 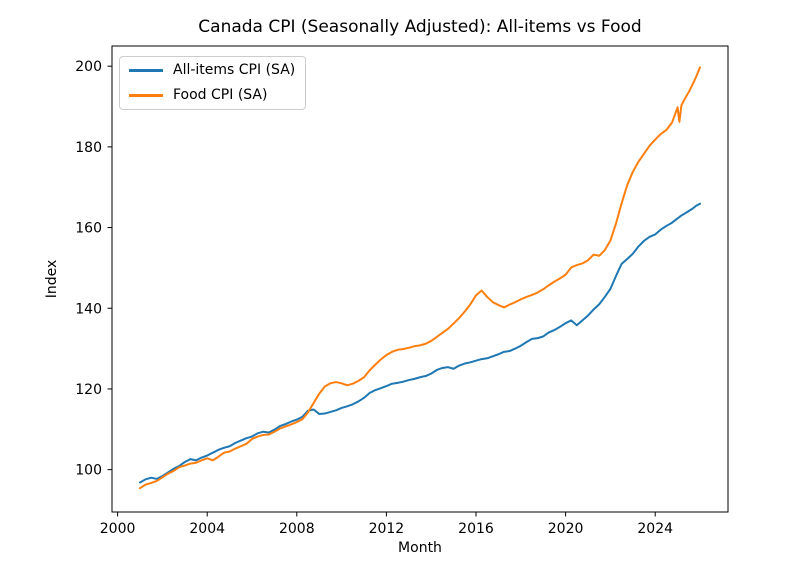 I want to click on legend-entry-food: Food CPI (SA), so click(x=212, y=96).